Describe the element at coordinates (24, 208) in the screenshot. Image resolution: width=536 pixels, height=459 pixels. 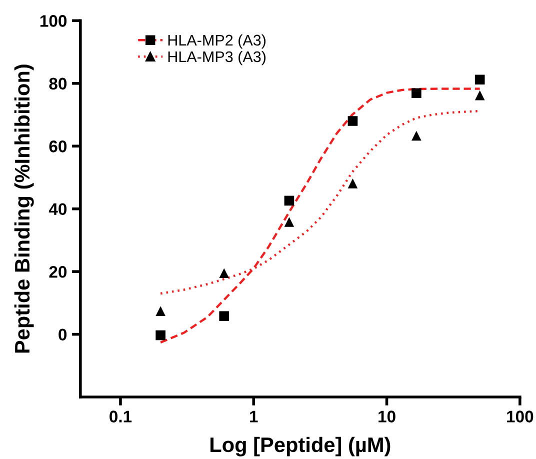
I see `y-axis-title: Peptide Binding (%Inhibition)` at that location.